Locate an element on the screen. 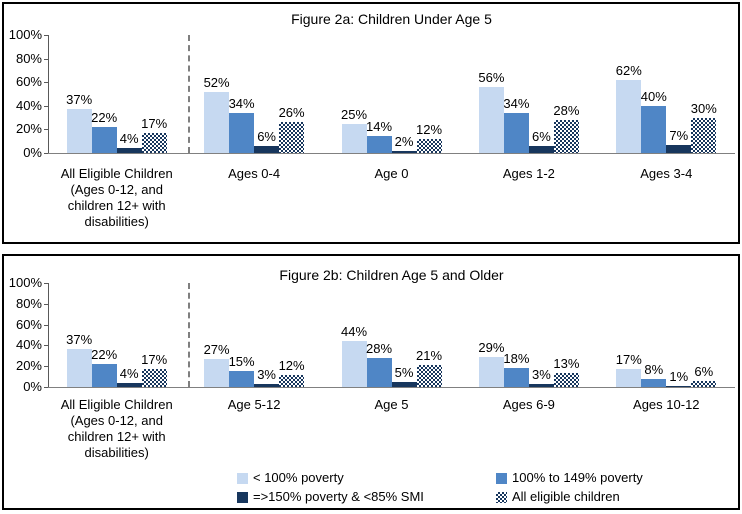 The image size is (742, 514). bar-value-label: 7% is located at coordinates (679, 135).